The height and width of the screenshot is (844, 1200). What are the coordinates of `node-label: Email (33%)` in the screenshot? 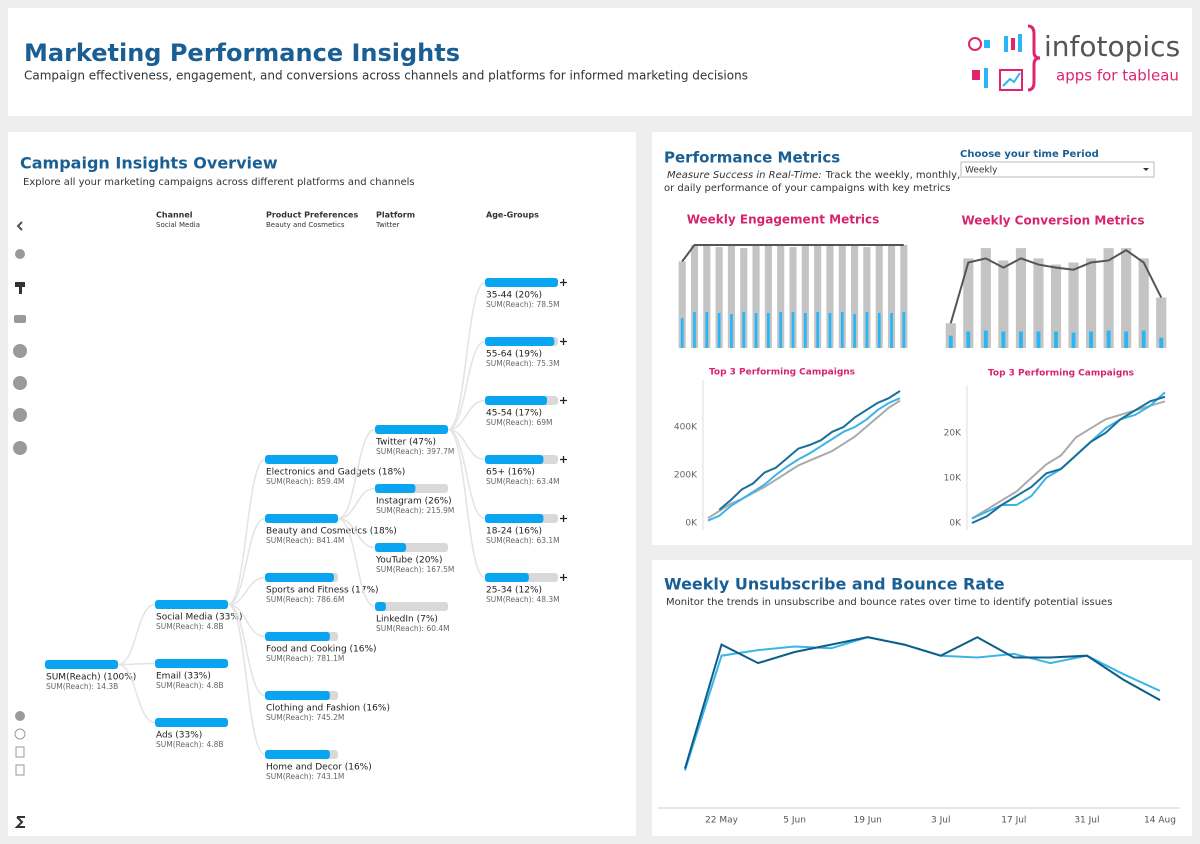 It's located at (183, 677).